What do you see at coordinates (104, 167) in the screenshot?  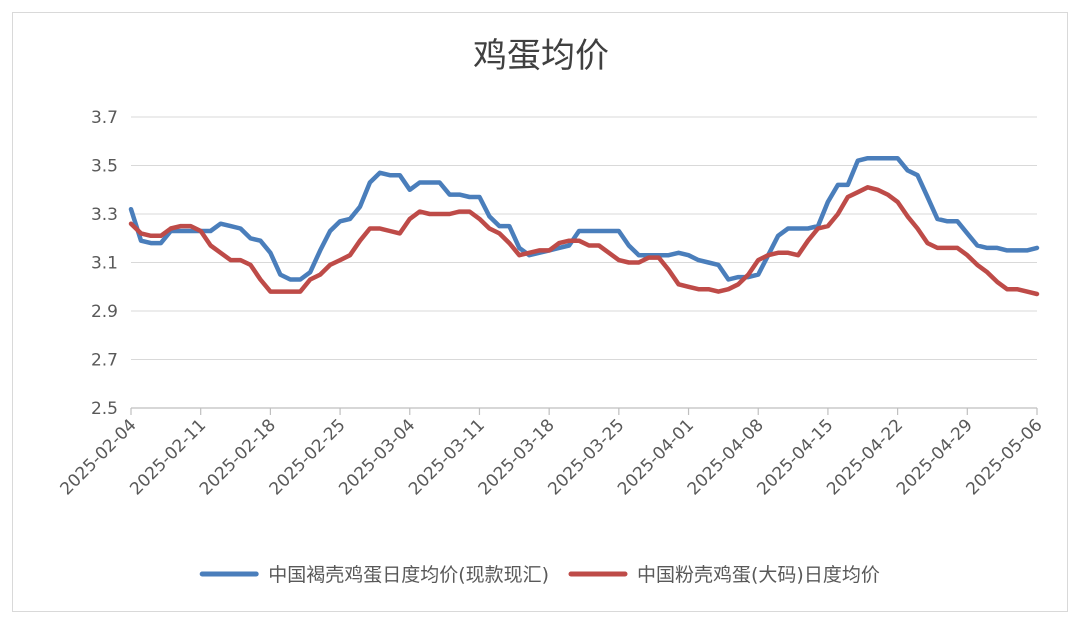 I see `y-tick-label: 3.5` at bounding box center [104, 167].